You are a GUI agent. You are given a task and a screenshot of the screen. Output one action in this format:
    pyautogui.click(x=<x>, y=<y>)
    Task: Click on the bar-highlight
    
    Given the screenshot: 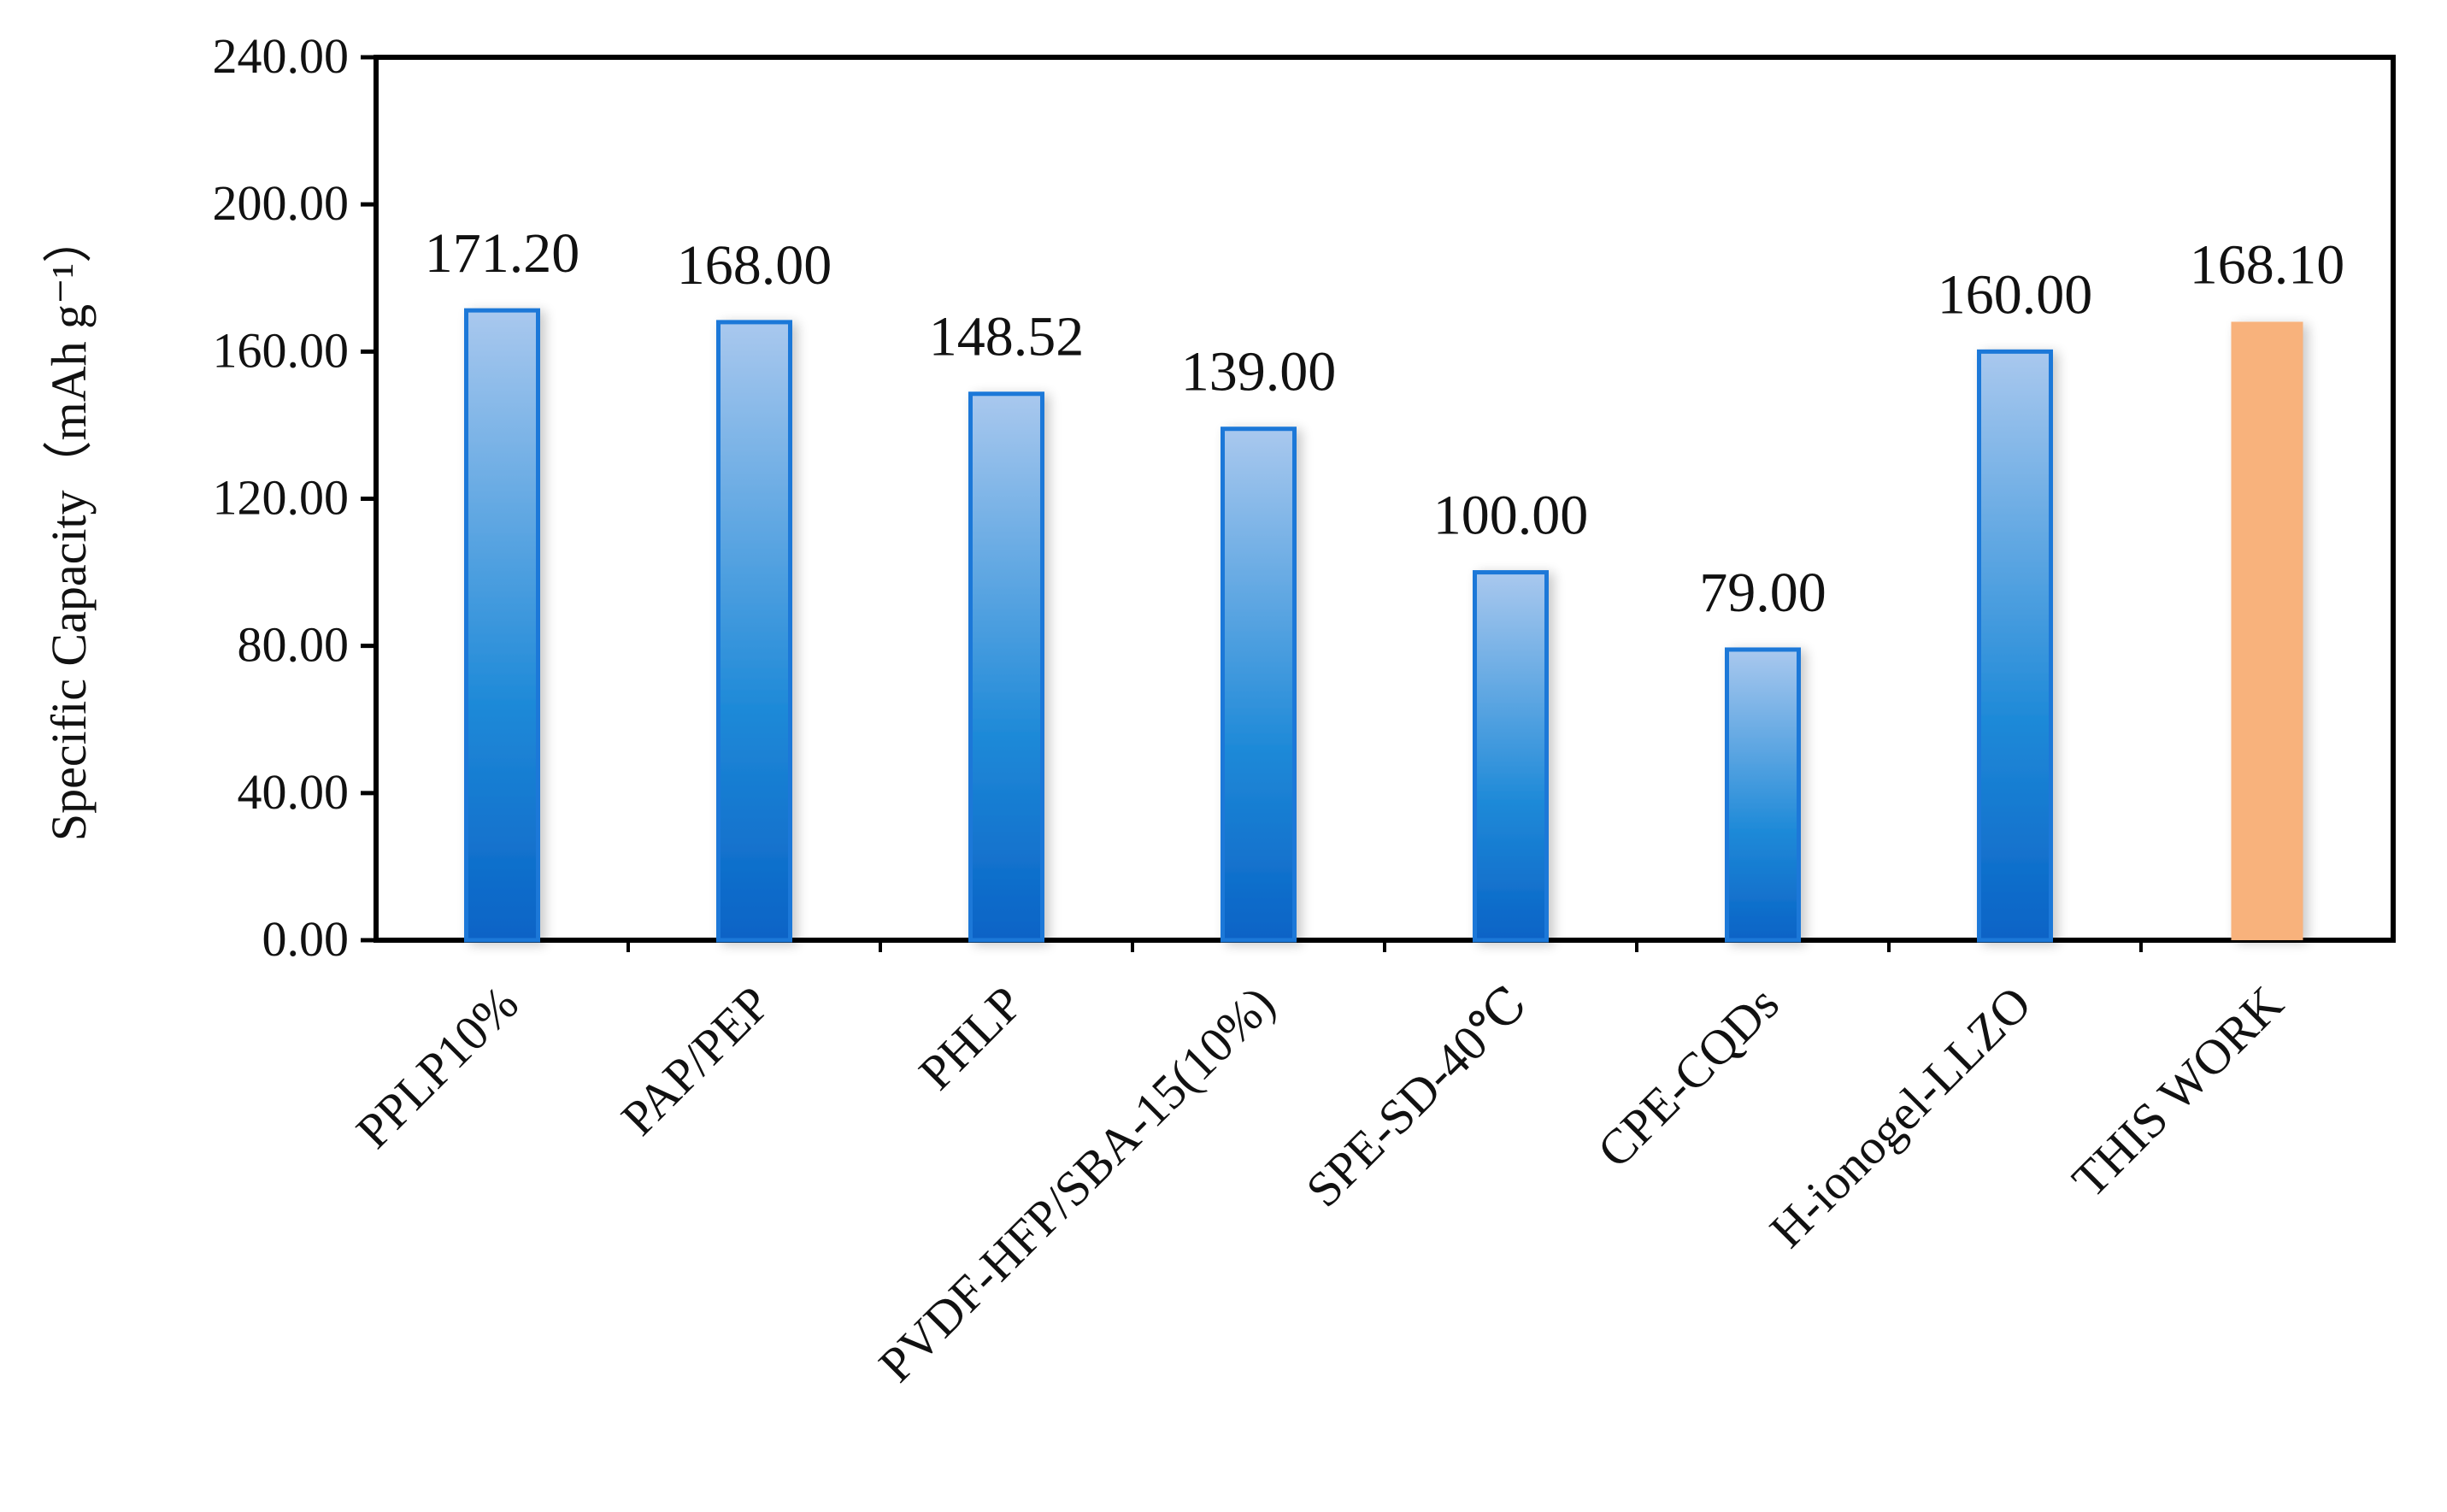 What is the action you would take?
    pyautogui.click(x=2267, y=630)
    